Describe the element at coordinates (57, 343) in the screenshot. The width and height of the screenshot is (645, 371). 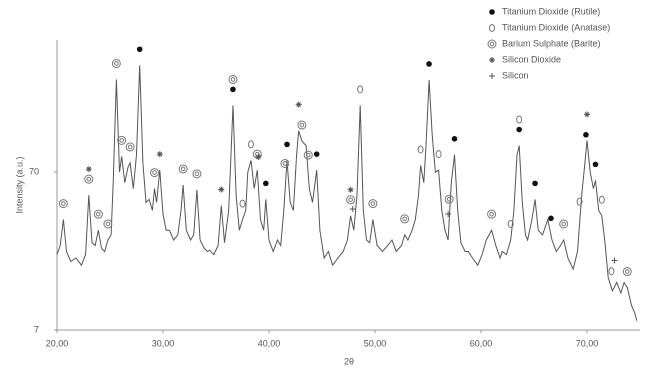
I see `x-tick-label: 20,00` at that location.